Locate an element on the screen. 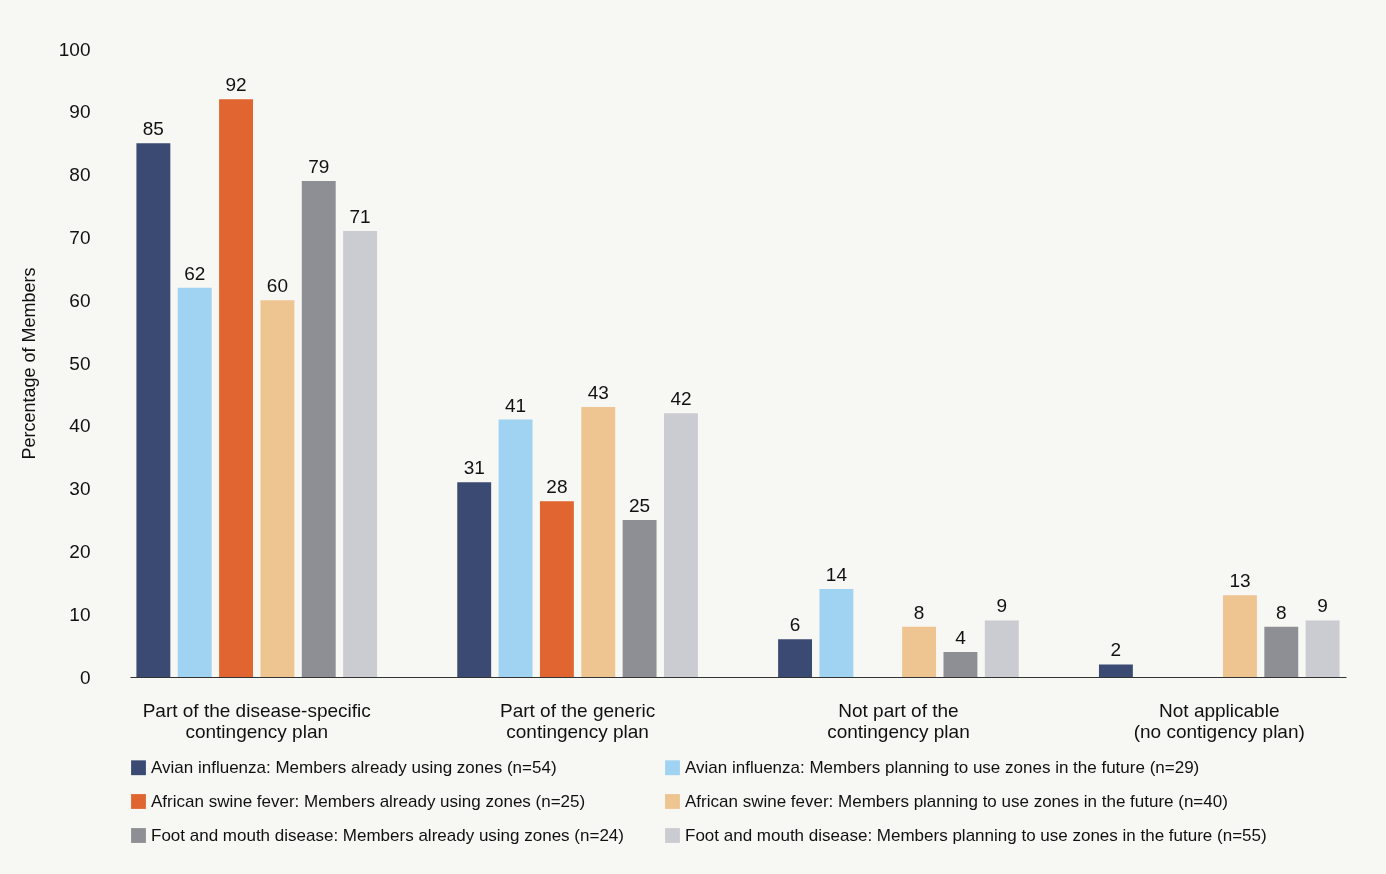 Image resolution: width=1386 pixels, height=874 pixels. data-label: 4 is located at coordinates (961, 637).